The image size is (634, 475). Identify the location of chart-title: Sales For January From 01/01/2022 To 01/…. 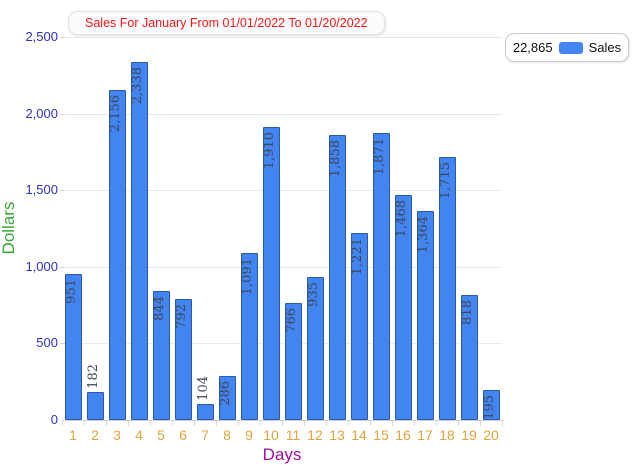
(226, 23).